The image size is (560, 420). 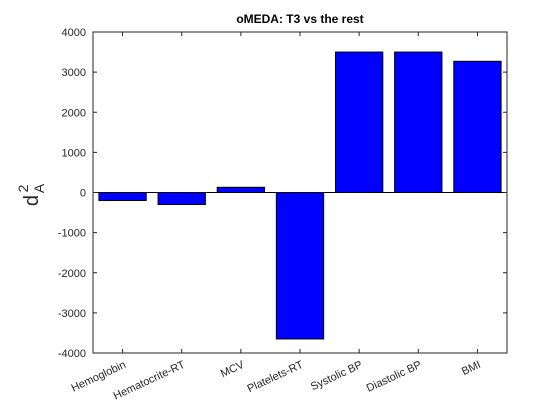 What do you see at coordinates (83, 194) in the screenshot?
I see `y-tick-label: 0` at bounding box center [83, 194].